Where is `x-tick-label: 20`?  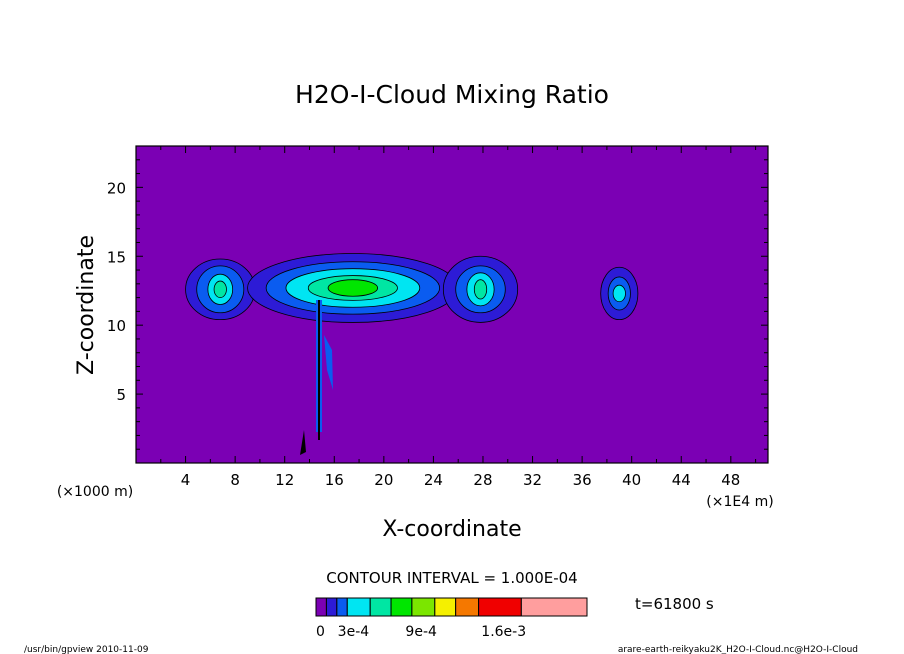
x-tick-label: 20 is located at coordinates (383, 480).